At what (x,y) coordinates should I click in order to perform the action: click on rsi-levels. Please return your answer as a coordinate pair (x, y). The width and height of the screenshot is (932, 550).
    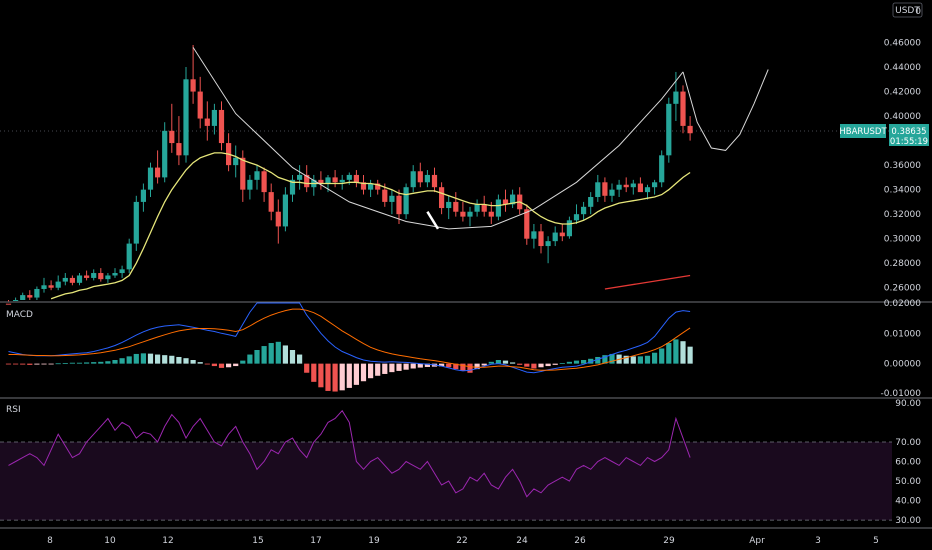
    Looking at the image, I should click on (446, 481).